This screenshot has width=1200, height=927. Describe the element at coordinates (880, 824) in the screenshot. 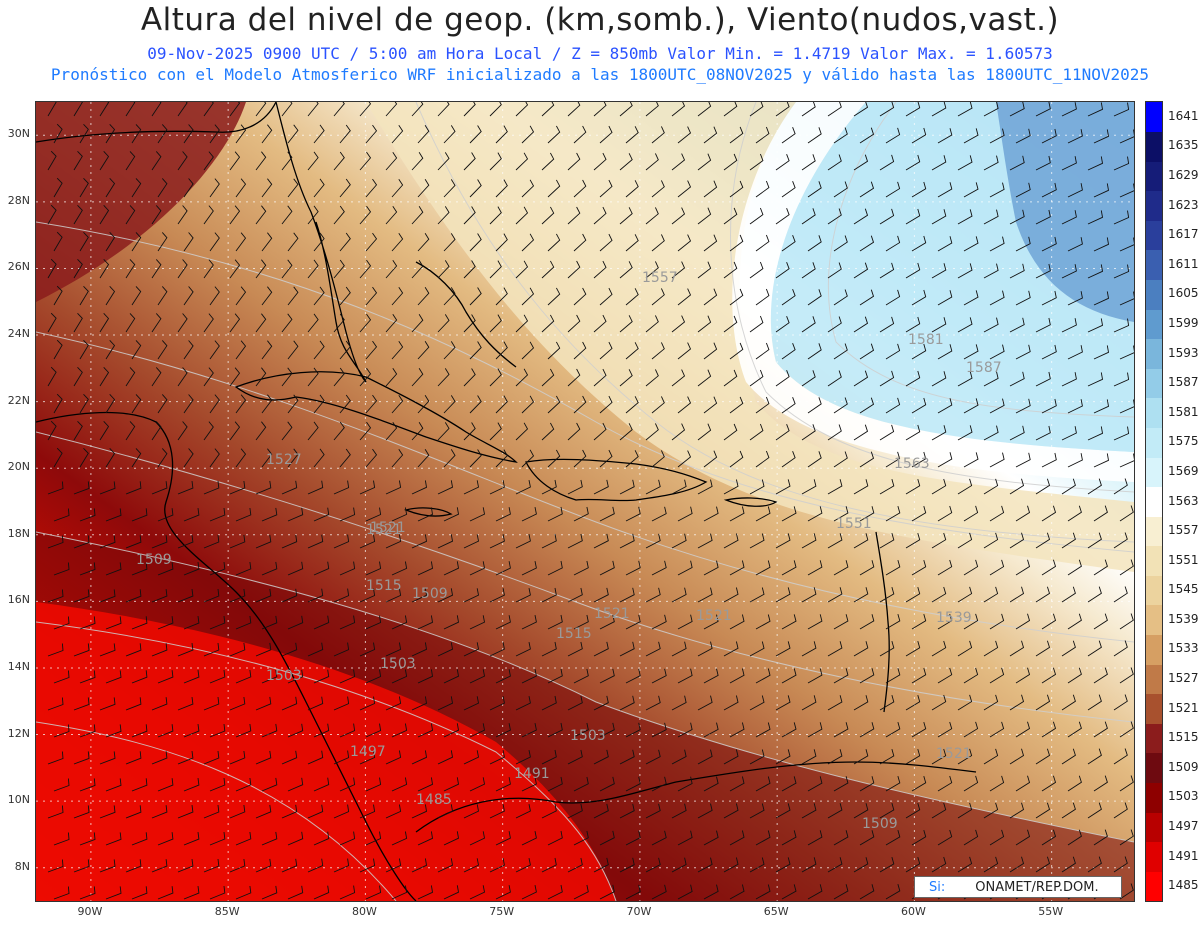

I see `contour-label: 1509` at that location.